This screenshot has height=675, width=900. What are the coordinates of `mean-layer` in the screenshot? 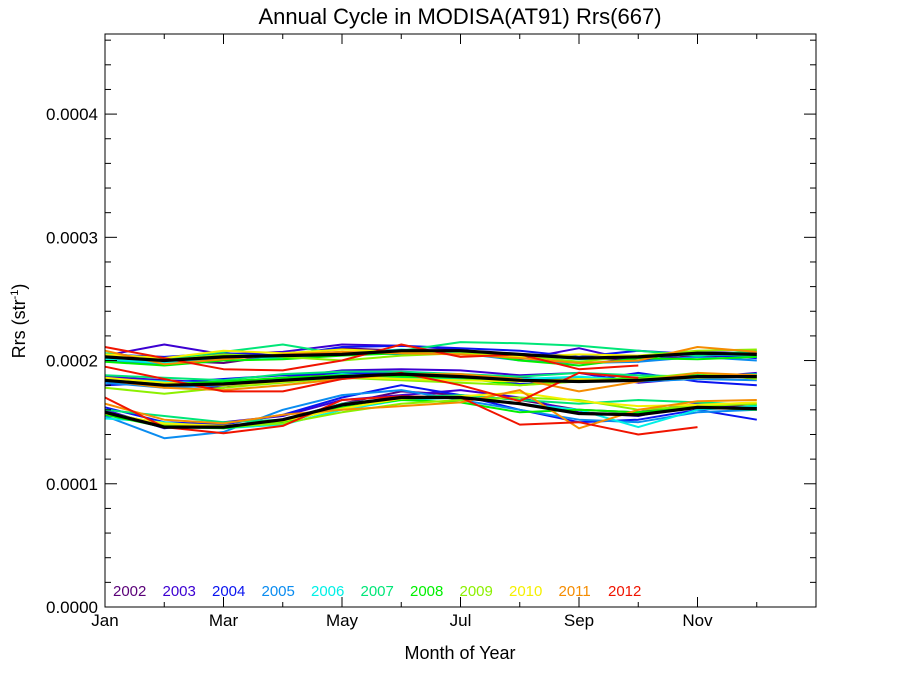 It's located at (430, 389).